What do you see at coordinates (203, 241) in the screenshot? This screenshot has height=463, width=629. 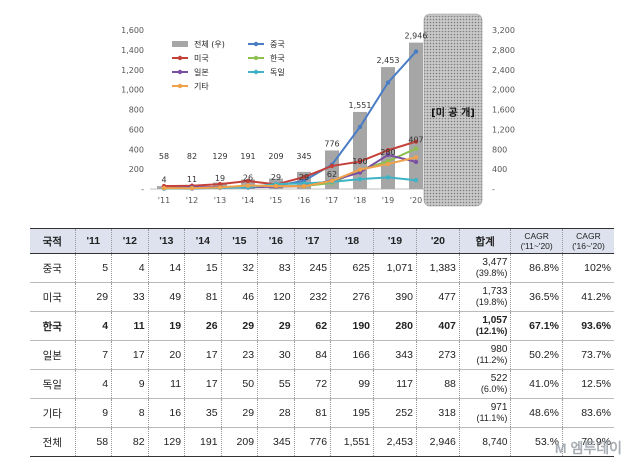 I see `table-header-cell: '14` at bounding box center [203, 241].